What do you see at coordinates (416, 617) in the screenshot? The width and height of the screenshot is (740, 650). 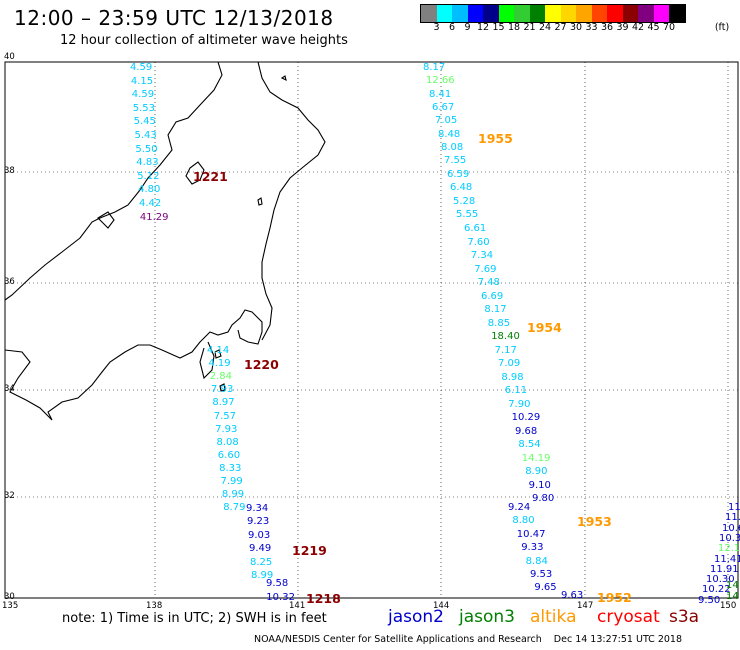 I see `satellite-legend-item: jason2` at bounding box center [416, 617].